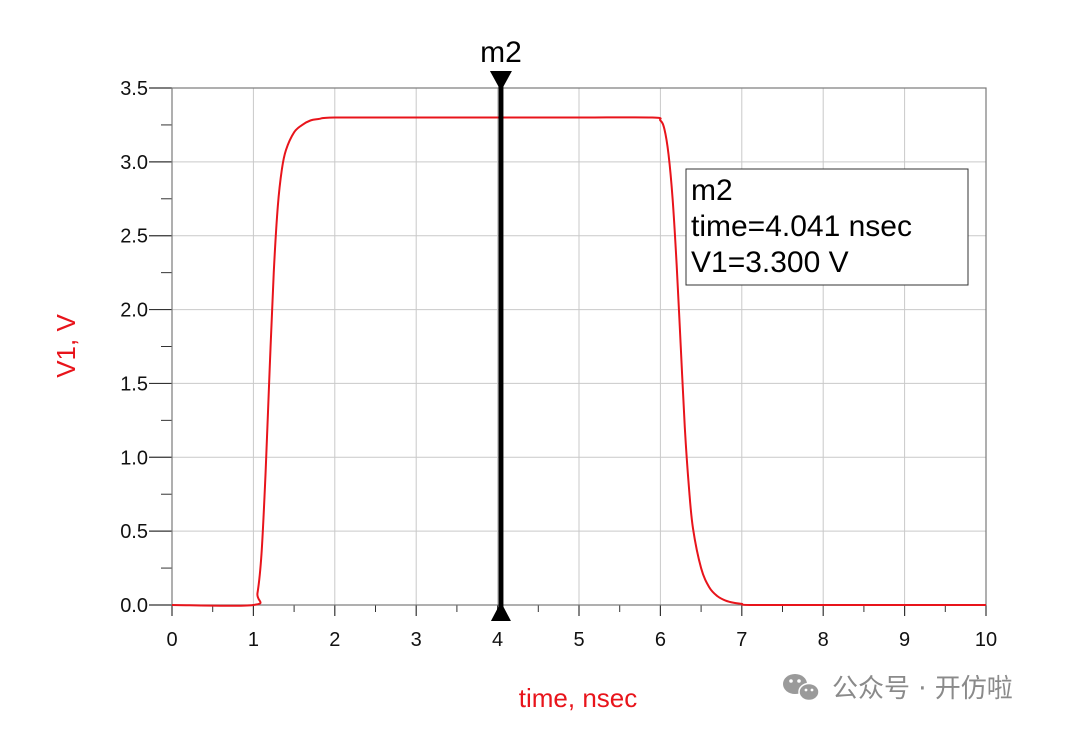 This screenshot has height=731, width=1080. I want to click on y-tick-label: 3.0, so click(134, 163).